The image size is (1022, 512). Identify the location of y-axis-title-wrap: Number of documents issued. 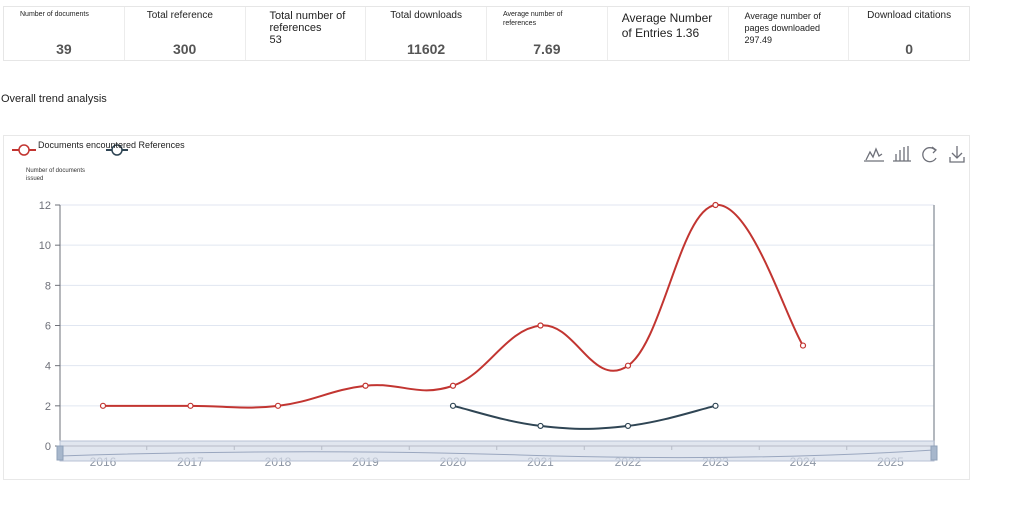
(56, 175).